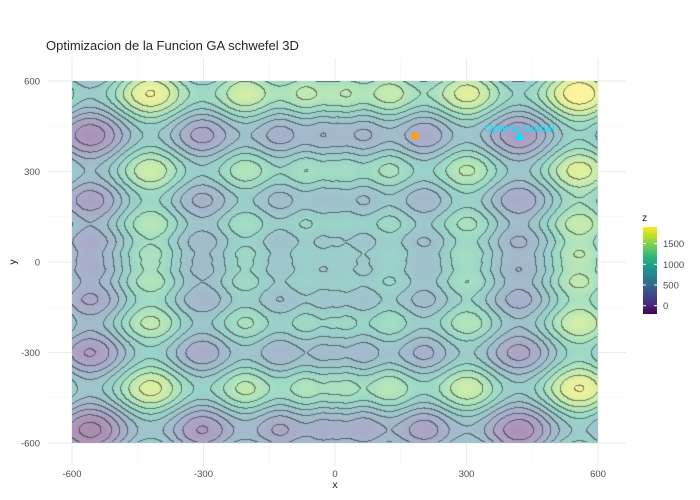  I want to click on marks-layer: Optimo Global, so click(483, 132).